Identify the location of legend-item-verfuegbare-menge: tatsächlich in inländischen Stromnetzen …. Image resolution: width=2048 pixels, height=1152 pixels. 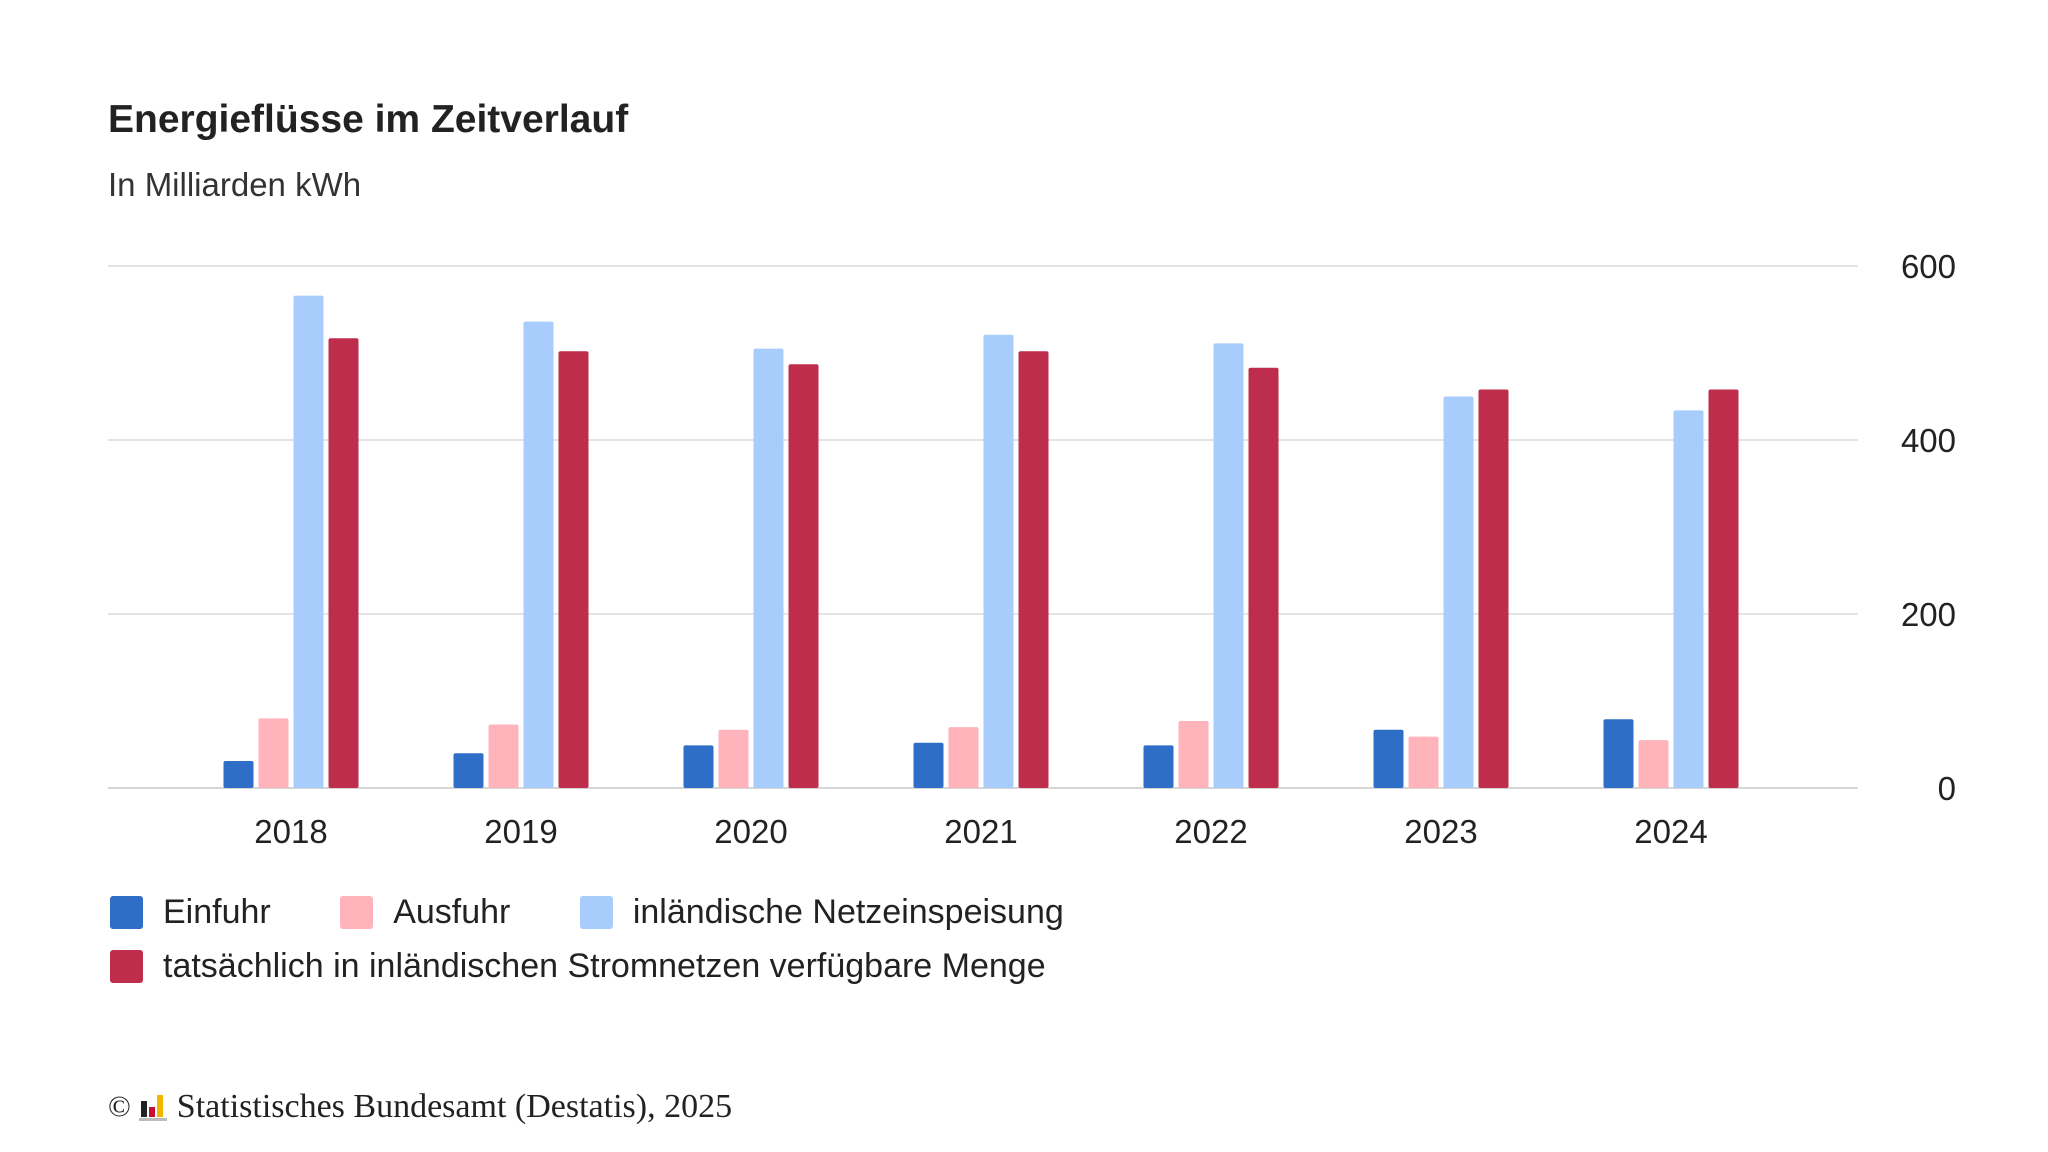
(630, 966).